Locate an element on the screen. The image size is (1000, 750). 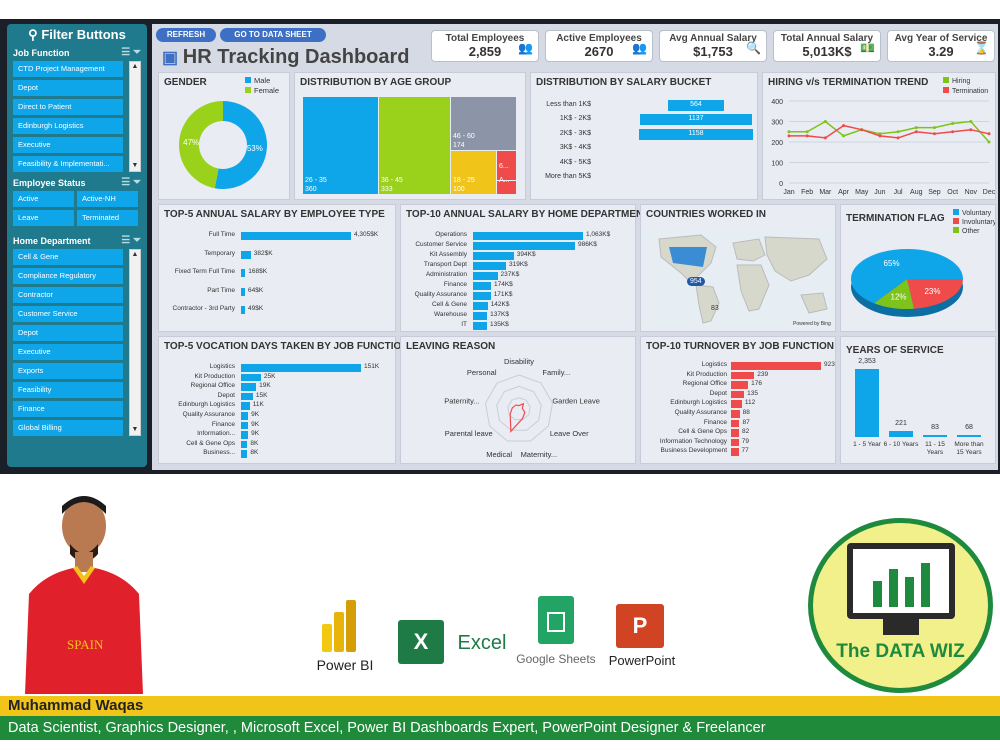
slicer-item: Customer Service is located at coordinates (68, 314).